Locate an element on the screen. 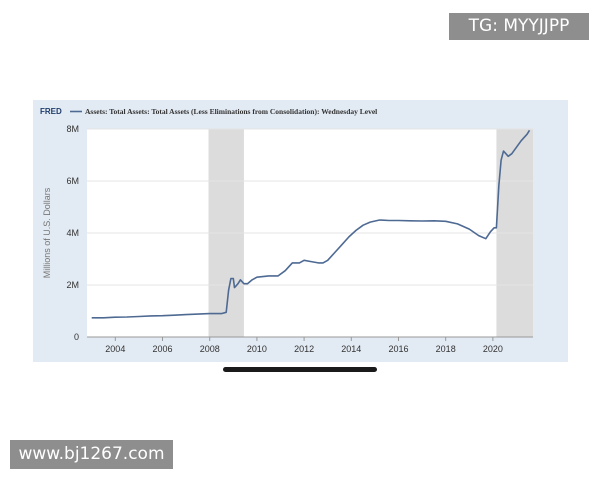 The width and height of the screenshot is (600, 480). x-tick-label: 2008 is located at coordinates (210, 349).